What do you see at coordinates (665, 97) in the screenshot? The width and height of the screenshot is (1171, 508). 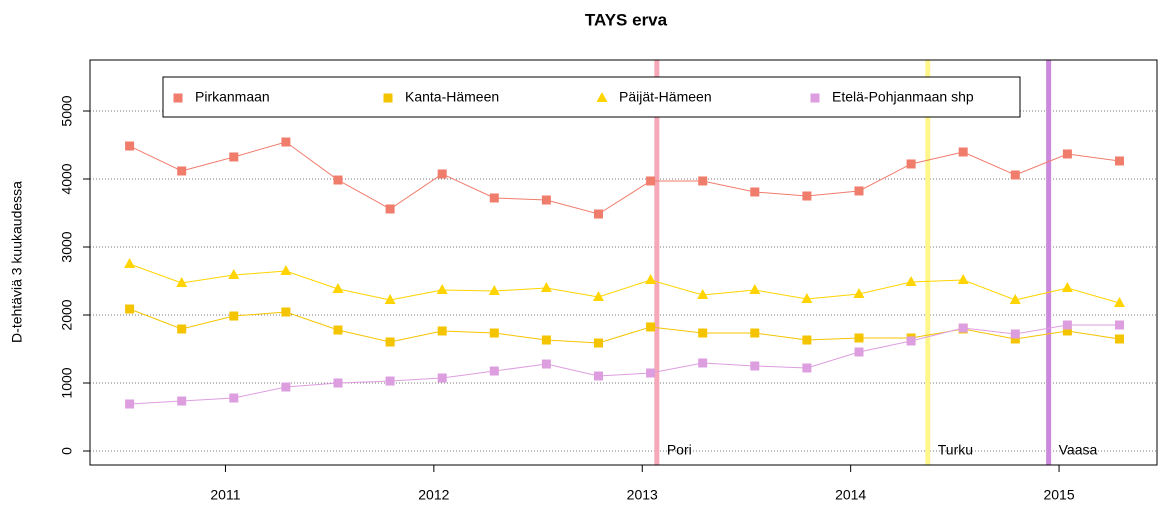 I see `legend-label: Päijät-Hämeen` at bounding box center [665, 97].